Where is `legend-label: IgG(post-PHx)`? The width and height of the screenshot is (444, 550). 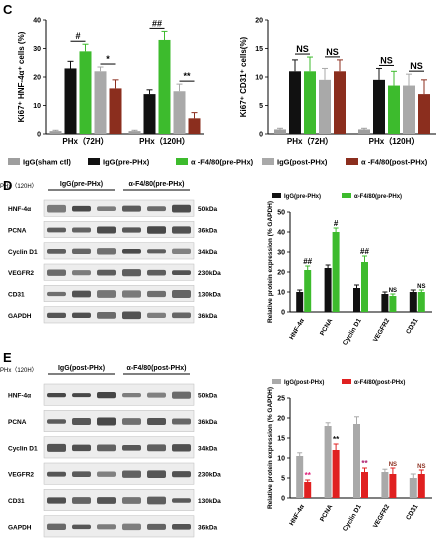 legend-label: IgG(post-PHx) is located at coordinates (302, 162).